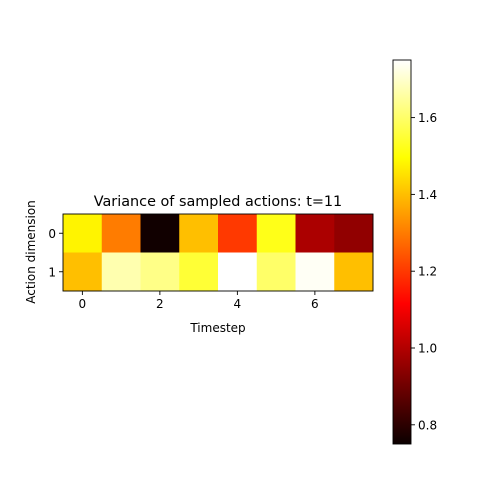 This screenshot has width=500, height=504. Describe the element at coordinates (402, 252) in the screenshot. I see `colorbar` at that location.